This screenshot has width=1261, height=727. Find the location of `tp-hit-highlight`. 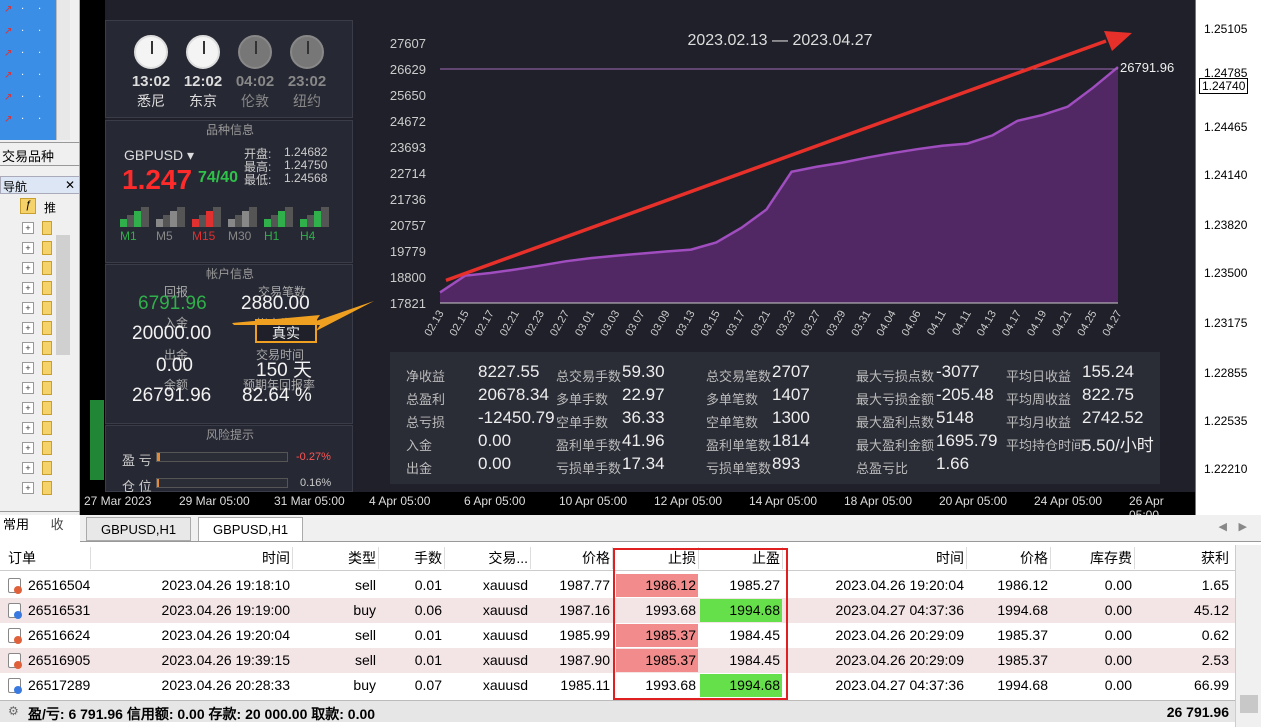

tp-hit-highlight is located at coordinates (741, 685).